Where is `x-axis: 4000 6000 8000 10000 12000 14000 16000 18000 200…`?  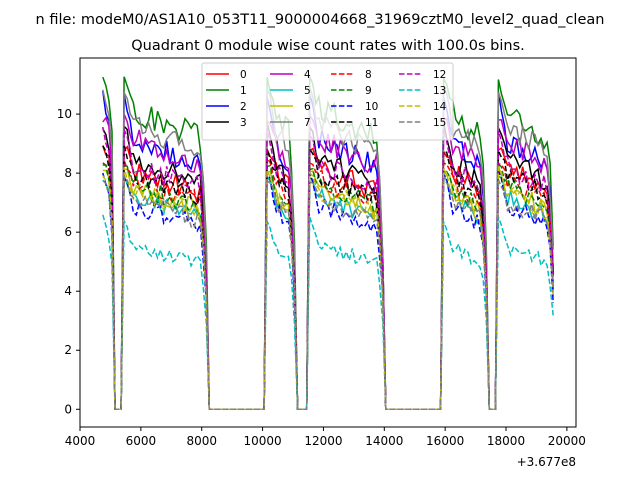 x-axis: 4000 6000 8000 10000 12000 14000 16000 18000 200… is located at coordinates (325, 437).